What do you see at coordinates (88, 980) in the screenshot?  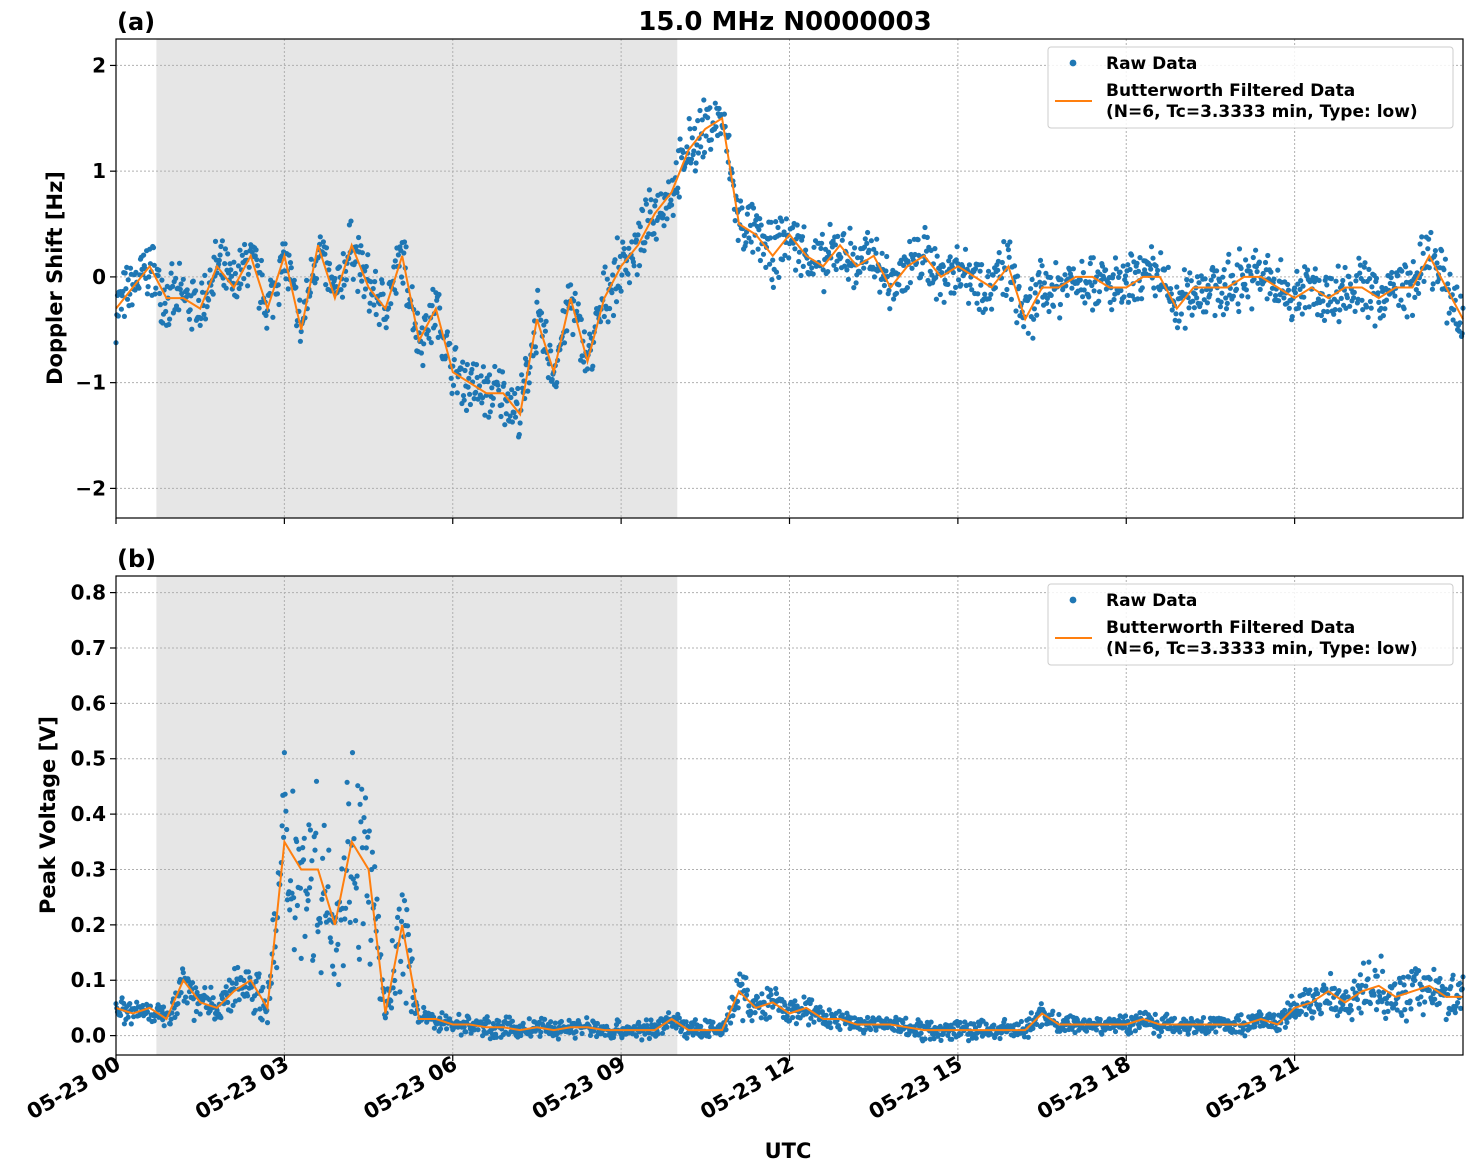 I see `voltage-y-tick-label: 0.1` at bounding box center [88, 980].